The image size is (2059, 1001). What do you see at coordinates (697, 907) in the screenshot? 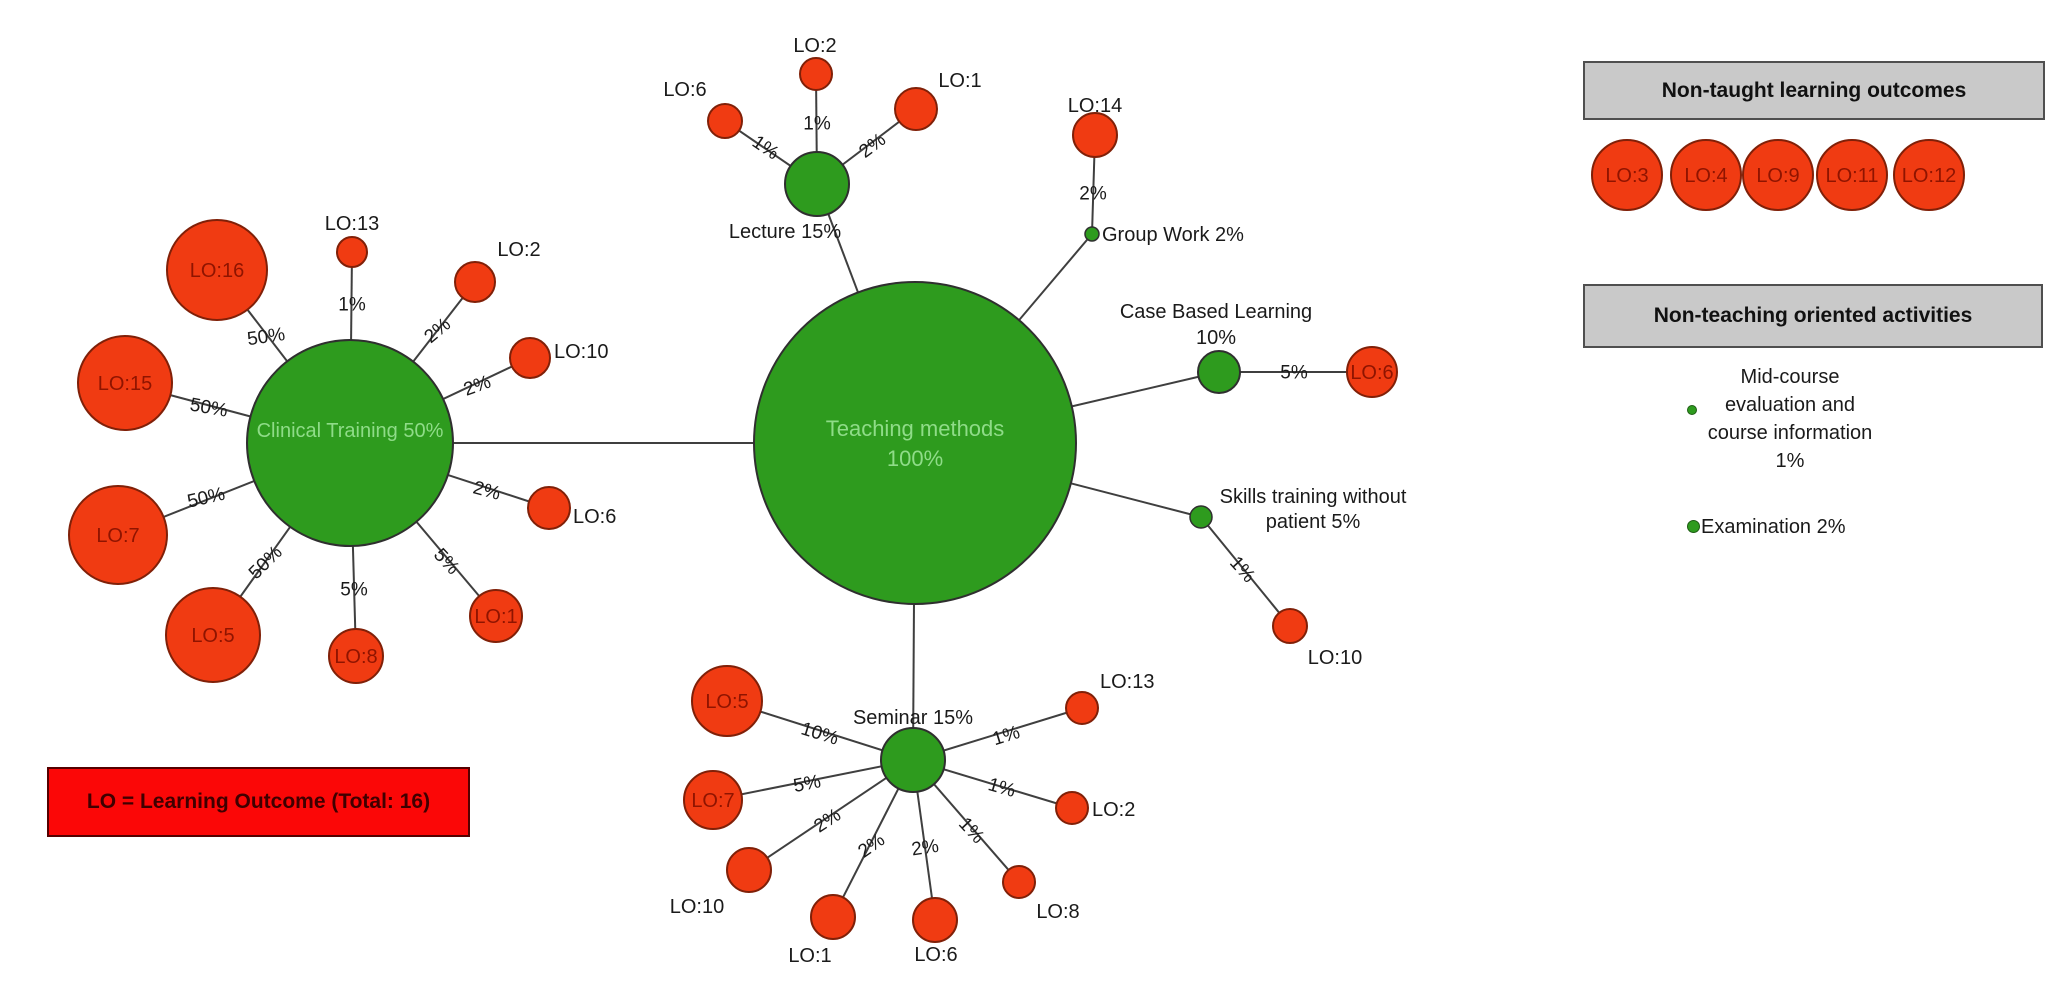
I see `label-lo10-seminar: LO:10` at bounding box center [697, 907].